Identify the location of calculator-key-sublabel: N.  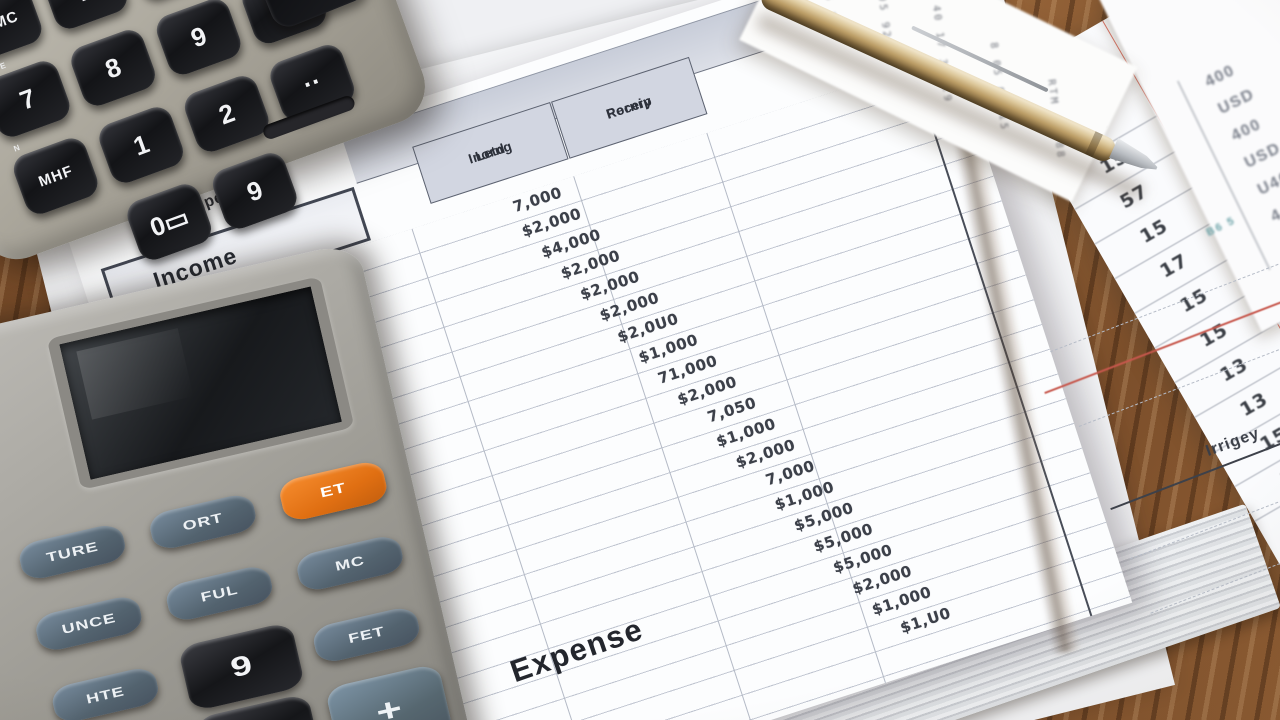
(17, 148).